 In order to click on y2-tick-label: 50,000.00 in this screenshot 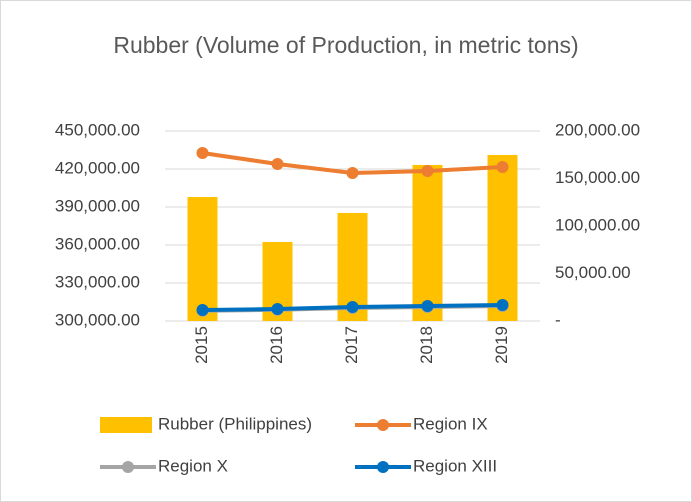, I will do `click(593, 272)`.